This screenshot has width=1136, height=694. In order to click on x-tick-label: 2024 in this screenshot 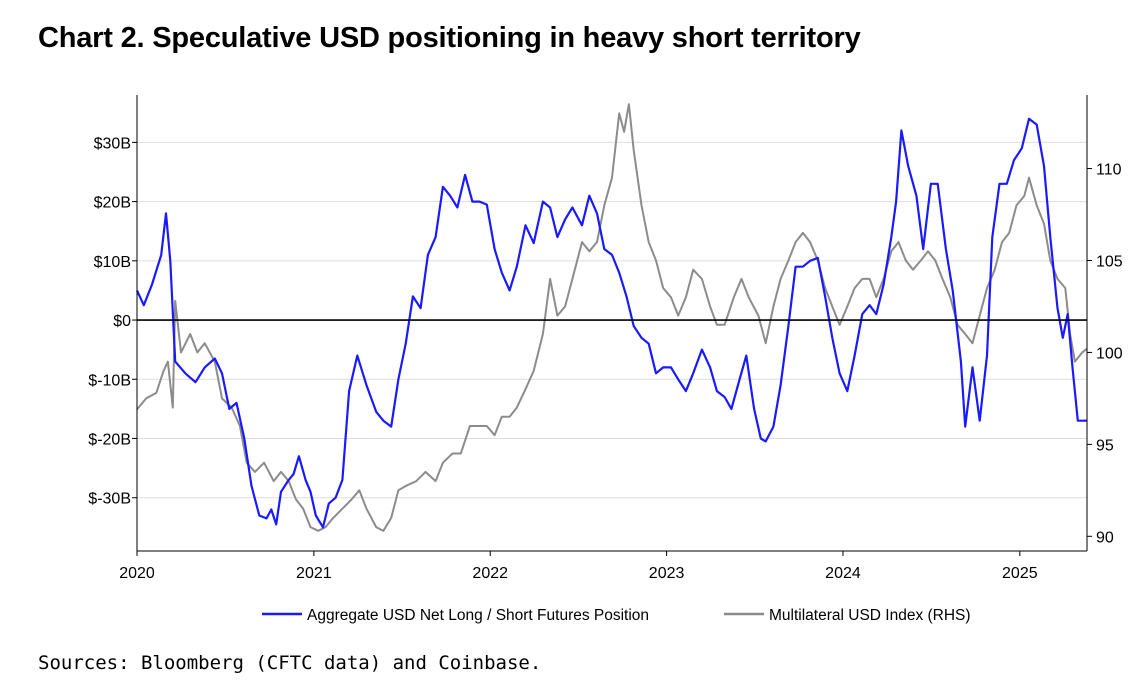, I will do `click(843, 573)`.